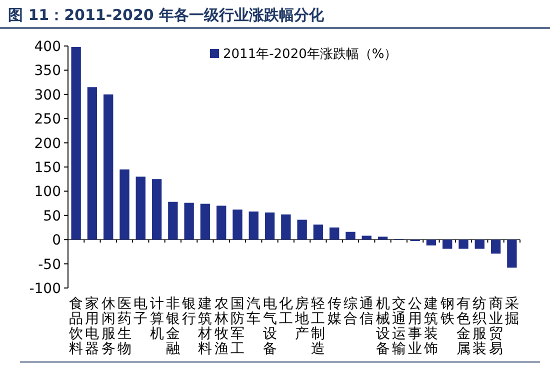  Describe the element at coordinates (47, 120) in the screenshot. I see `y-tick-label: 250` at that location.